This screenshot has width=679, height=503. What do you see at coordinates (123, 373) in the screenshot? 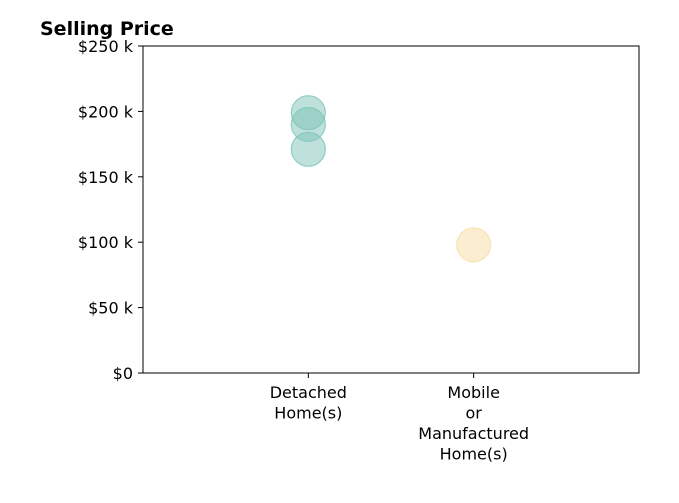
I see `y-tick-label: $0` at bounding box center [123, 373].